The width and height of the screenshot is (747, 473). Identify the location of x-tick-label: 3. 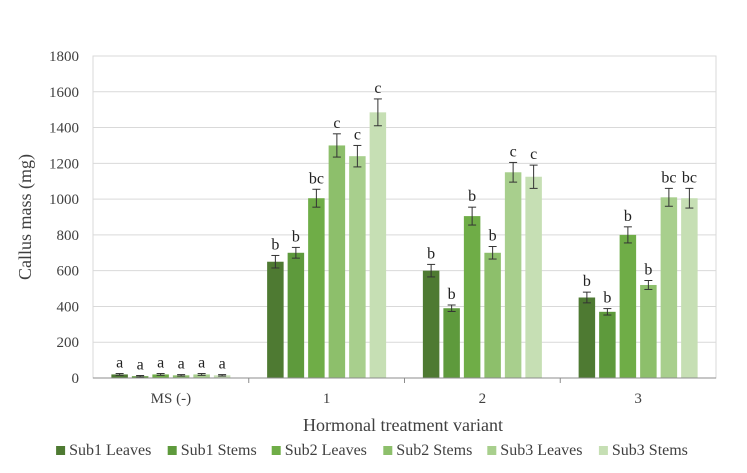
(638, 399).